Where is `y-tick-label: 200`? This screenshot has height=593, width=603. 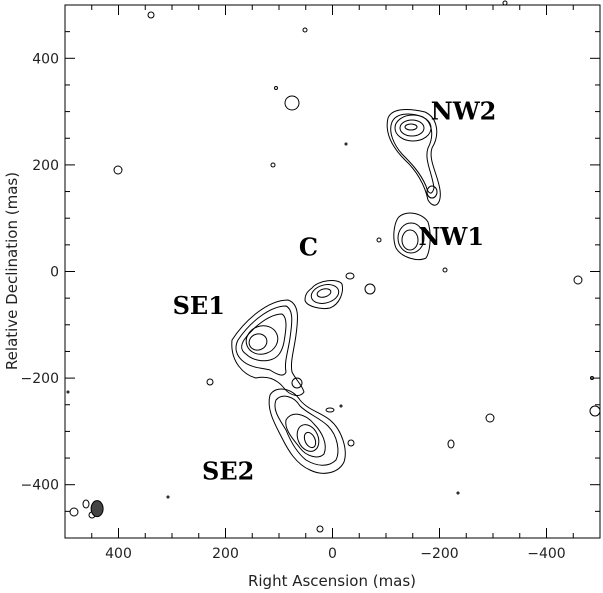
y-tick-label: 200 is located at coordinates (45, 166).